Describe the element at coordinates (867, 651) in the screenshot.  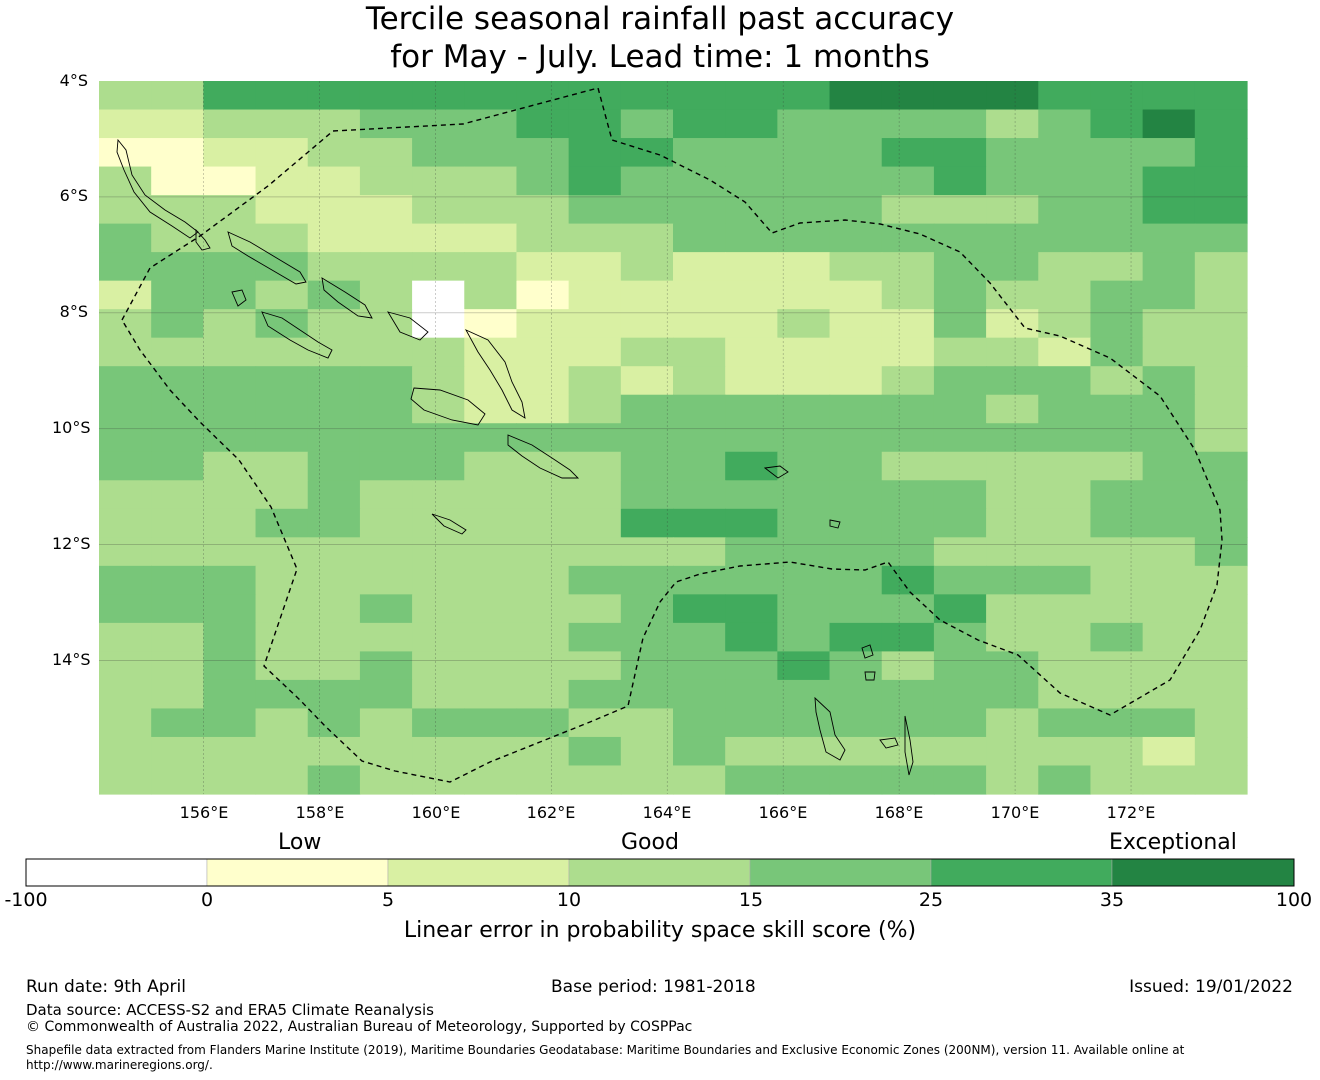
I see `island-outline` at that location.